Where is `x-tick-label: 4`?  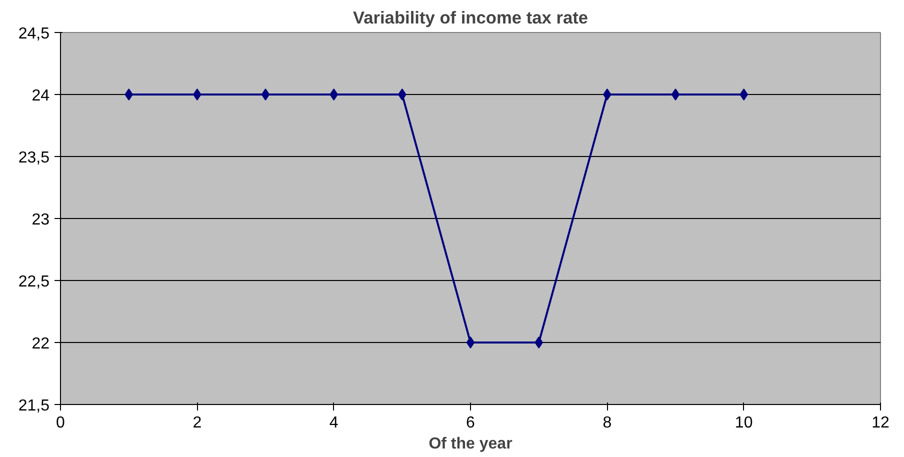
x-tick-label: 4 is located at coordinates (333, 423).